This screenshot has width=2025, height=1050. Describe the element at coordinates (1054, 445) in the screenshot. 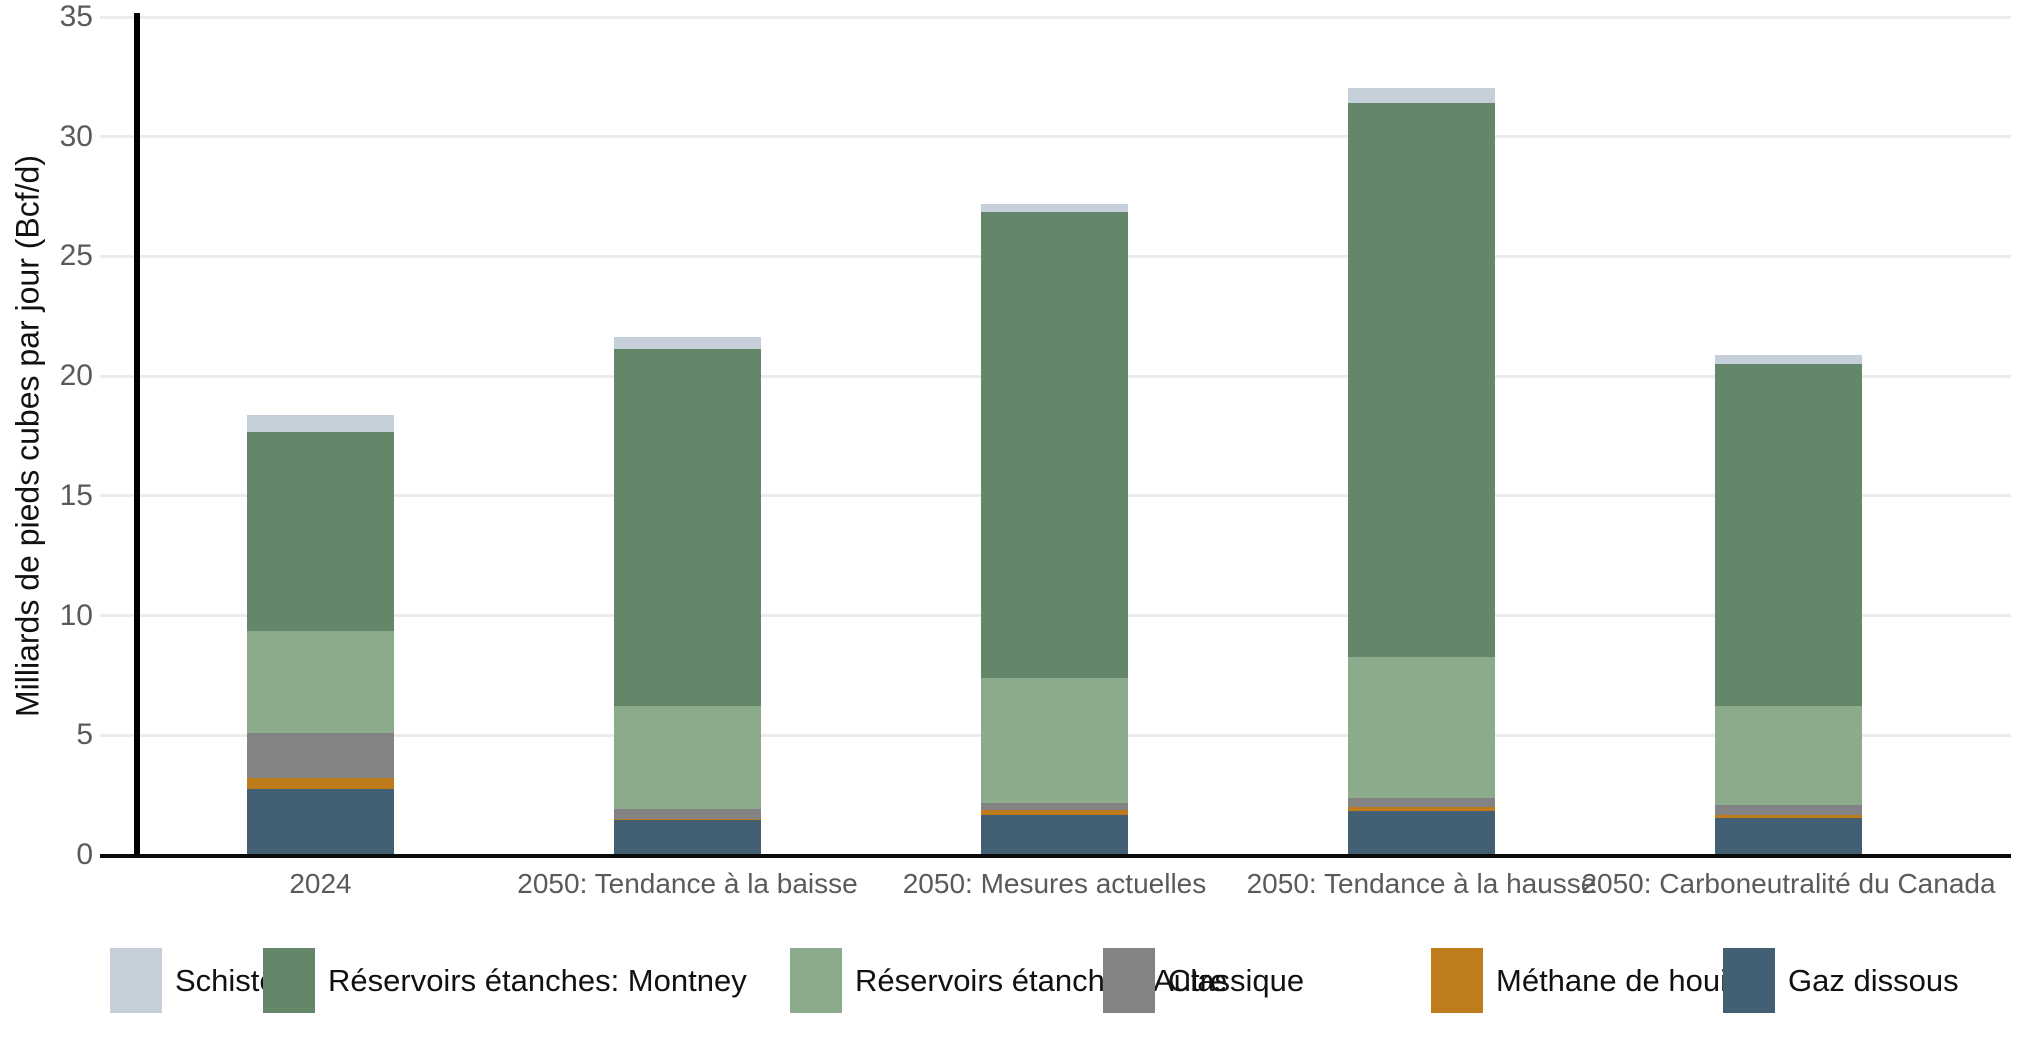

I see `bar-segment-reservoirs-etanches-montney-2050-mesures-actuelles` at that location.